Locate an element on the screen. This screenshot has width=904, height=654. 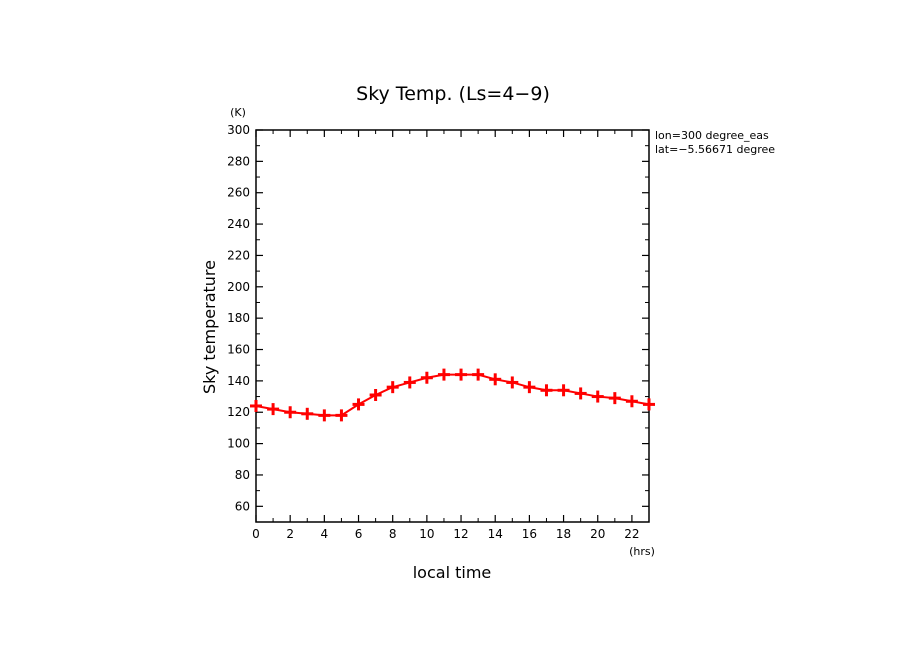
x-axis-label: local time is located at coordinates (452, 572).